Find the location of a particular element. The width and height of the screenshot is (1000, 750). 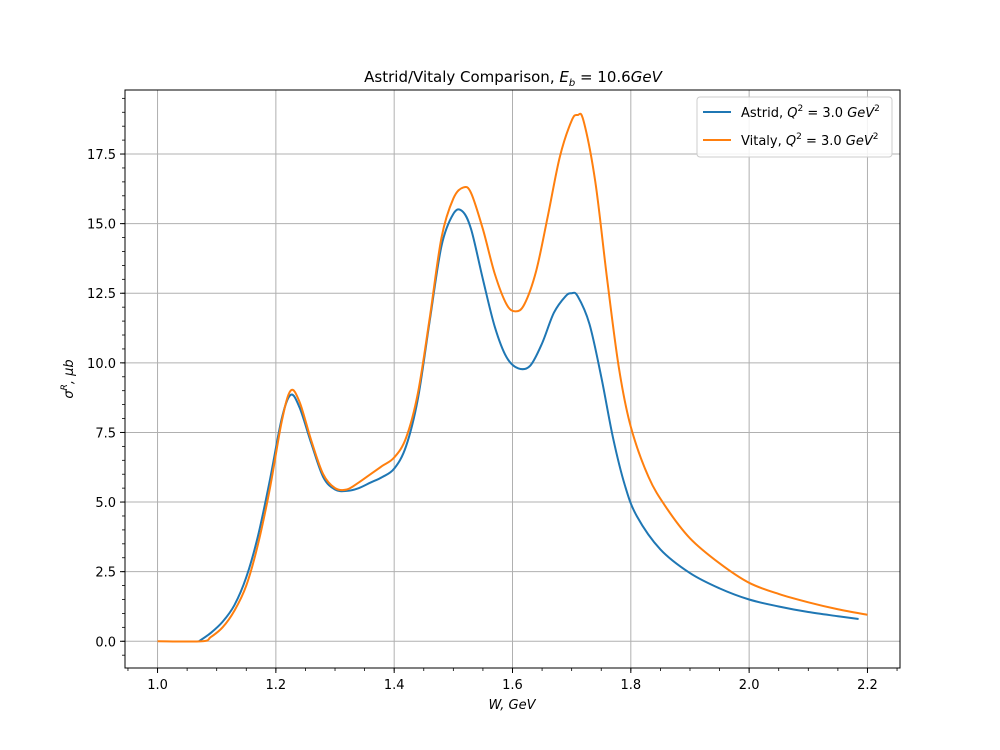

y-tick-label: 12.5 is located at coordinates (101, 294).